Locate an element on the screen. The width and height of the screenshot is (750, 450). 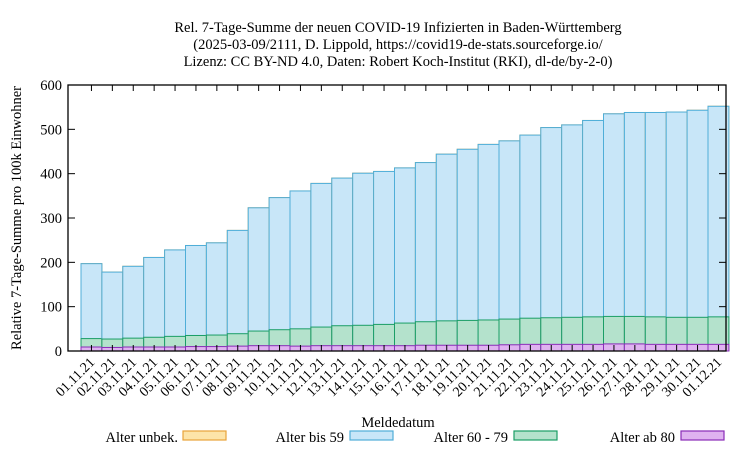
y-tick-label: 300 is located at coordinates (51, 219).